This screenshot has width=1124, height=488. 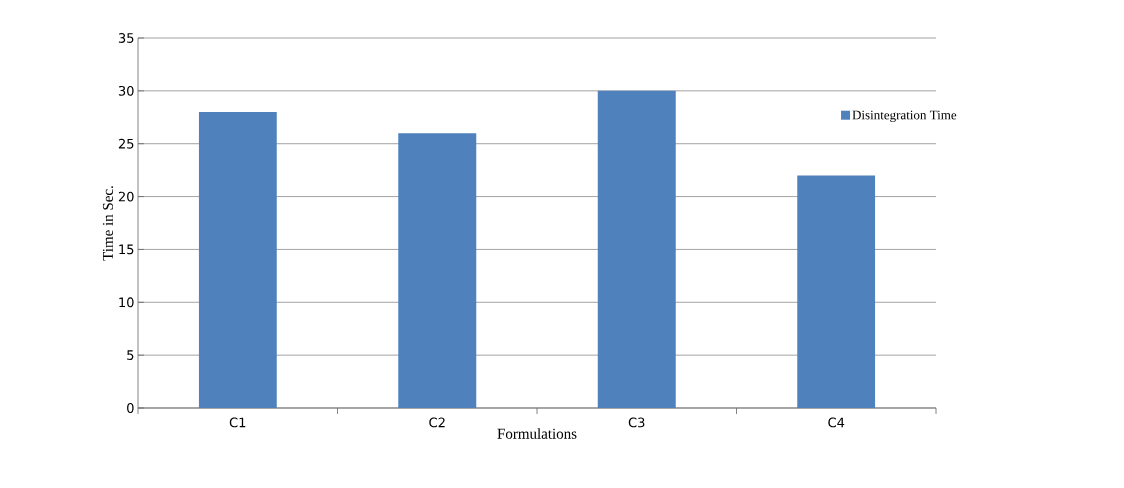 What do you see at coordinates (437, 422) in the screenshot?
I see `x-tick-label: C2` at bounding box center [437, 422].